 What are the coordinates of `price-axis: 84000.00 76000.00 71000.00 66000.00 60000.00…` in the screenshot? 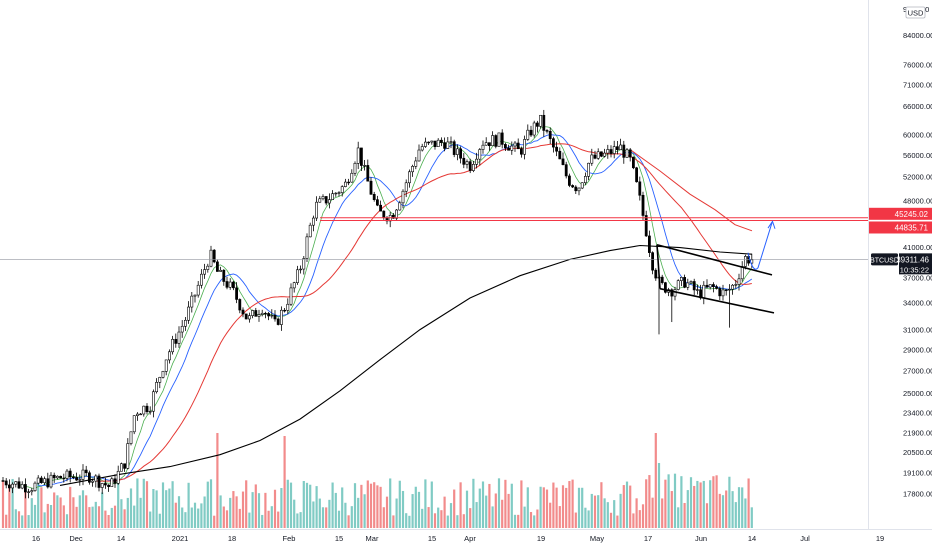 It's located at (900, 265).